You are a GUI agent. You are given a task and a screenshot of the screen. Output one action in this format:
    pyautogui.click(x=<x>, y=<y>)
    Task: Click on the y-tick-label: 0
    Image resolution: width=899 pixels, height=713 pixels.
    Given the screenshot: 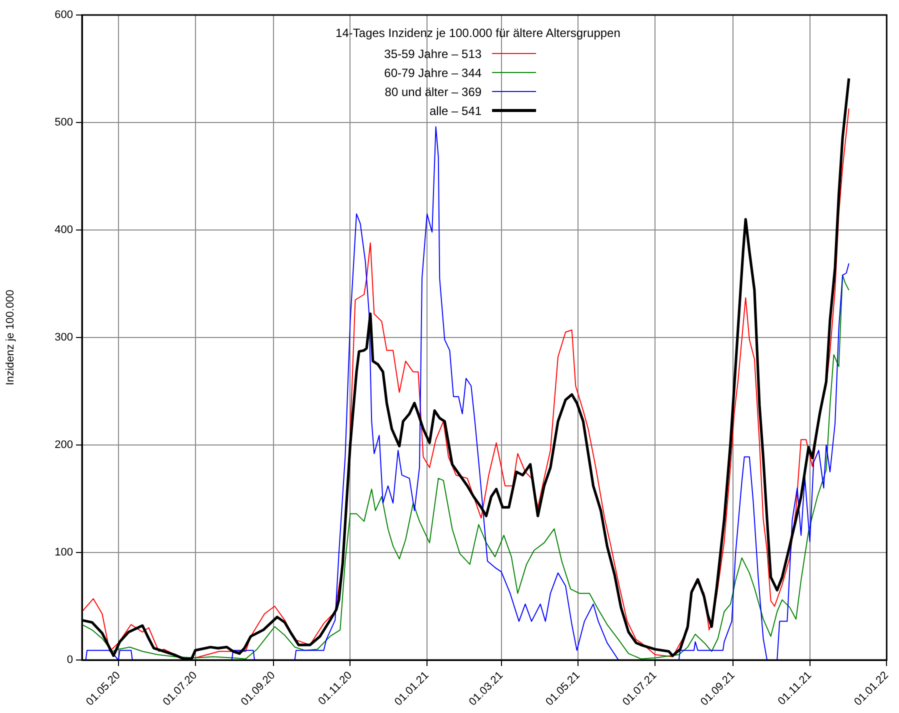 What is the action you would take?
    pyautogui.click(x=69, y=660)
    